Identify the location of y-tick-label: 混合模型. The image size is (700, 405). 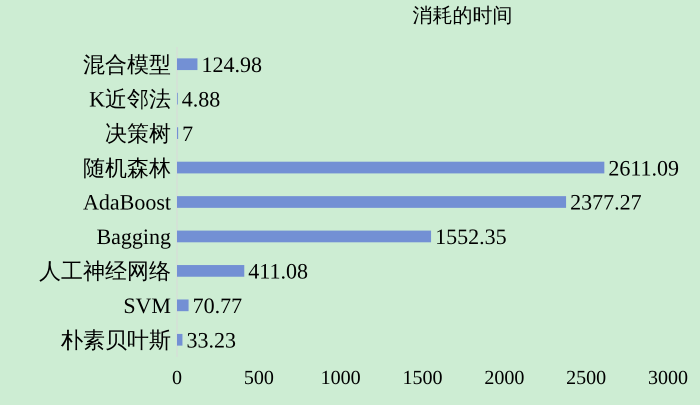
(127, 64).